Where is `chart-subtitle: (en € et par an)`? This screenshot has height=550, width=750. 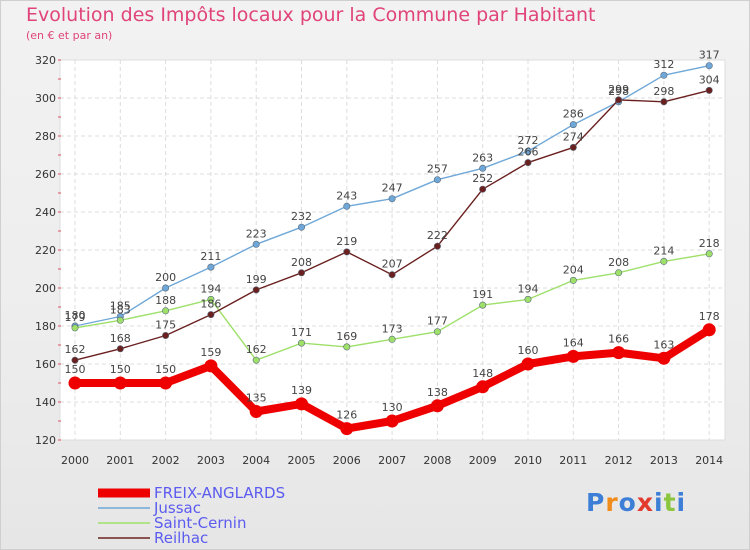
chart-subtitle: (en € et par an) is located at coordinates (69, 35).